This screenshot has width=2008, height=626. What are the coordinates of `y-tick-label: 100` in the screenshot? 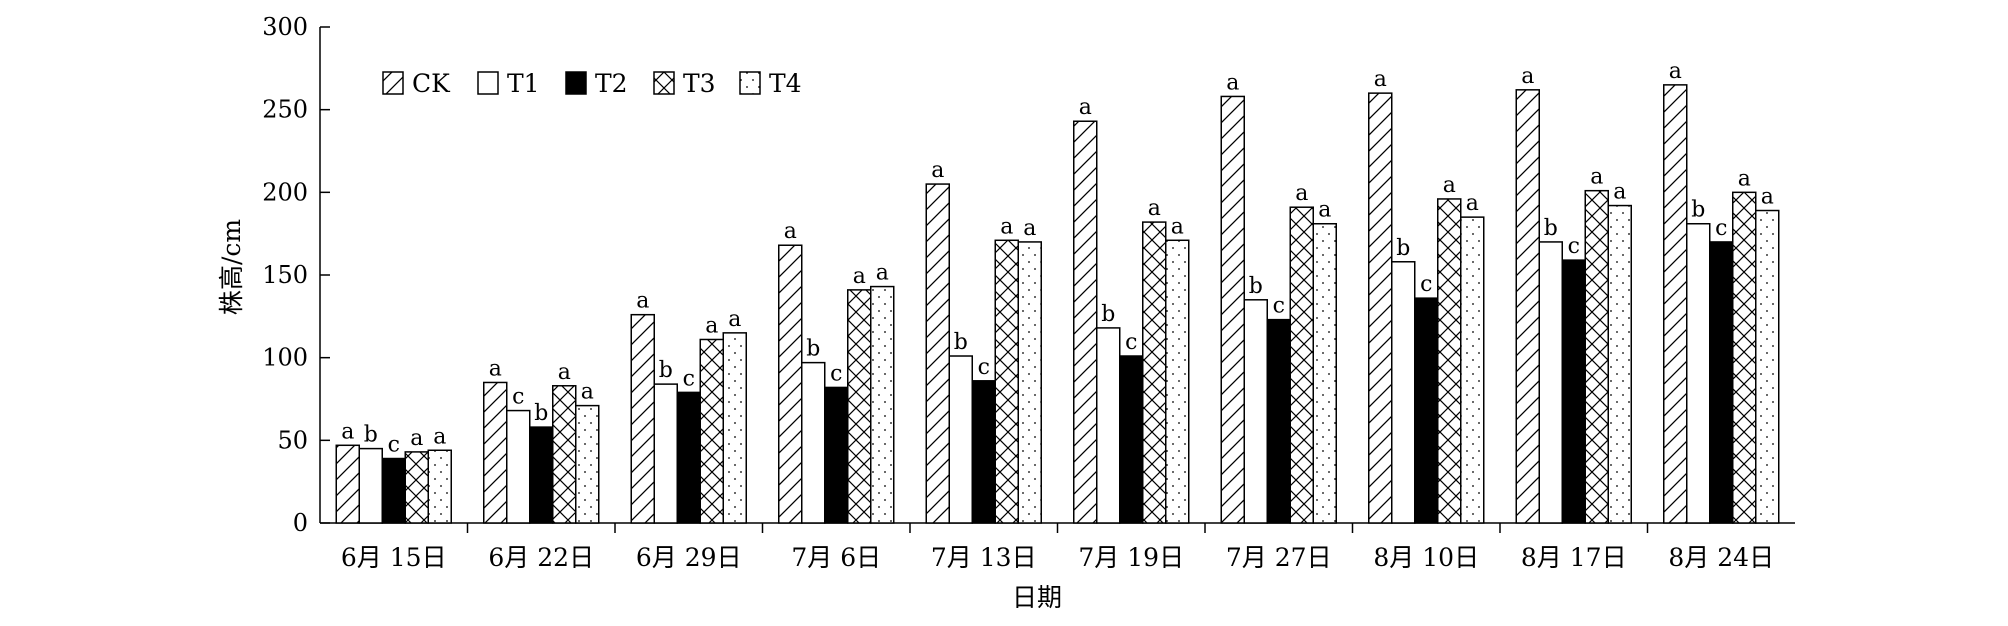 It's located at (285, 358).